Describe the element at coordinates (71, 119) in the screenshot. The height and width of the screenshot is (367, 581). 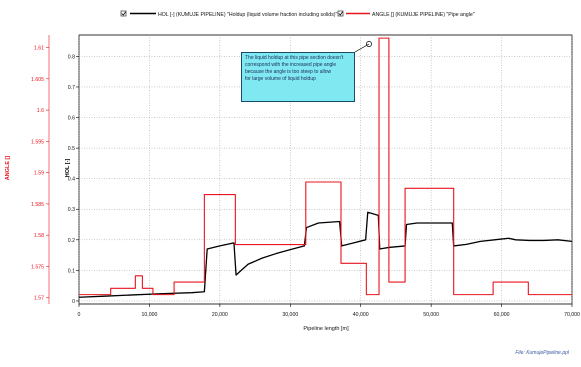
I see `hol-tick-label: 0.6` at that location.